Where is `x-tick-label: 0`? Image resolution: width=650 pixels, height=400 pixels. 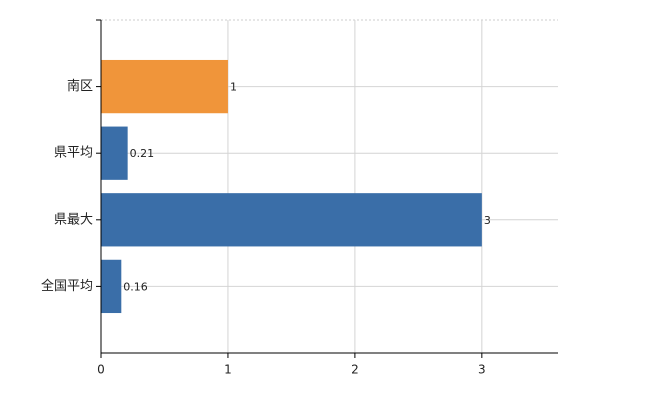
x-tick-label: 0 is located at coordinates (101, 370).